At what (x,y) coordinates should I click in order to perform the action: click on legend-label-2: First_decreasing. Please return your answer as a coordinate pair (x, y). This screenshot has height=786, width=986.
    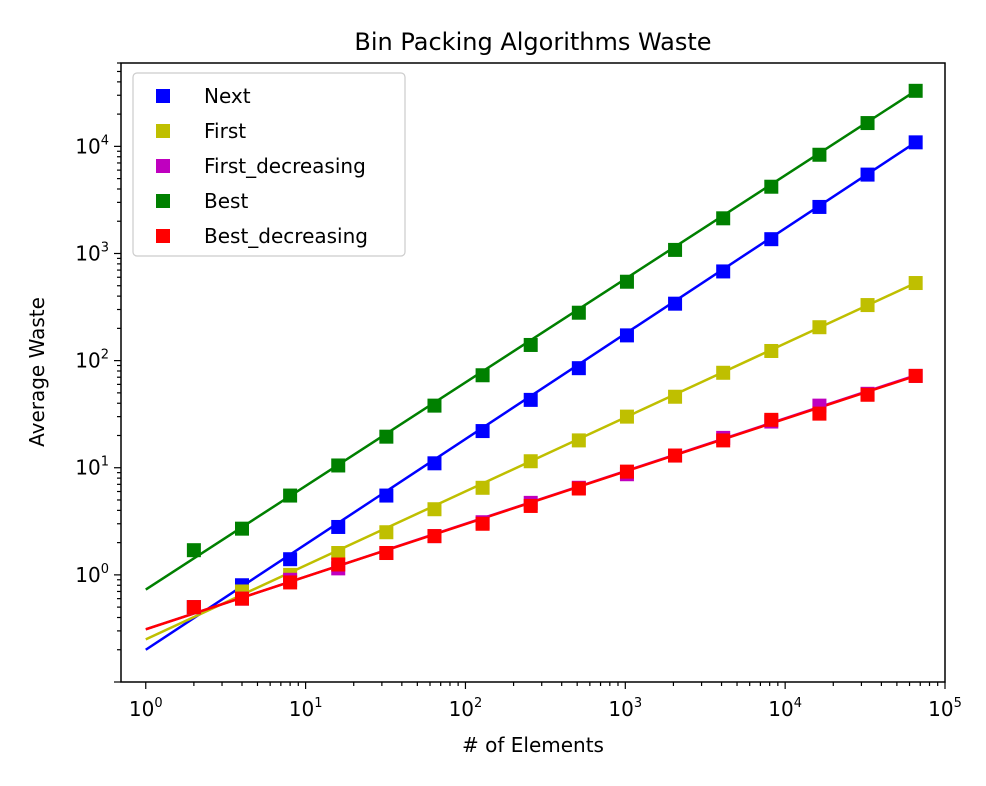
    Looking at the image, I should click on (285, 166).